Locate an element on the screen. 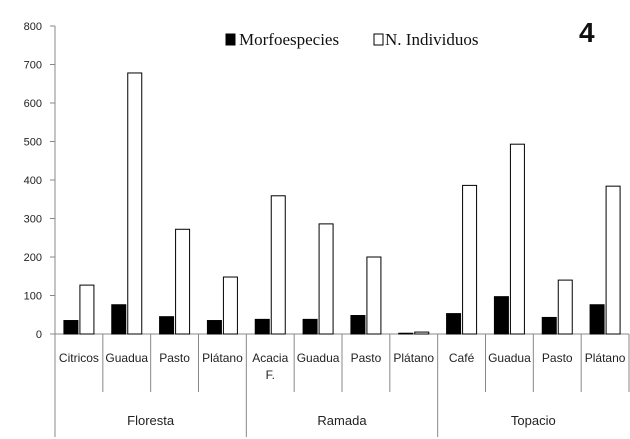 The width and height of the screenshot is (630, 439). legend-label-individuos: N. Individuos is located at coordinates (432, 39).